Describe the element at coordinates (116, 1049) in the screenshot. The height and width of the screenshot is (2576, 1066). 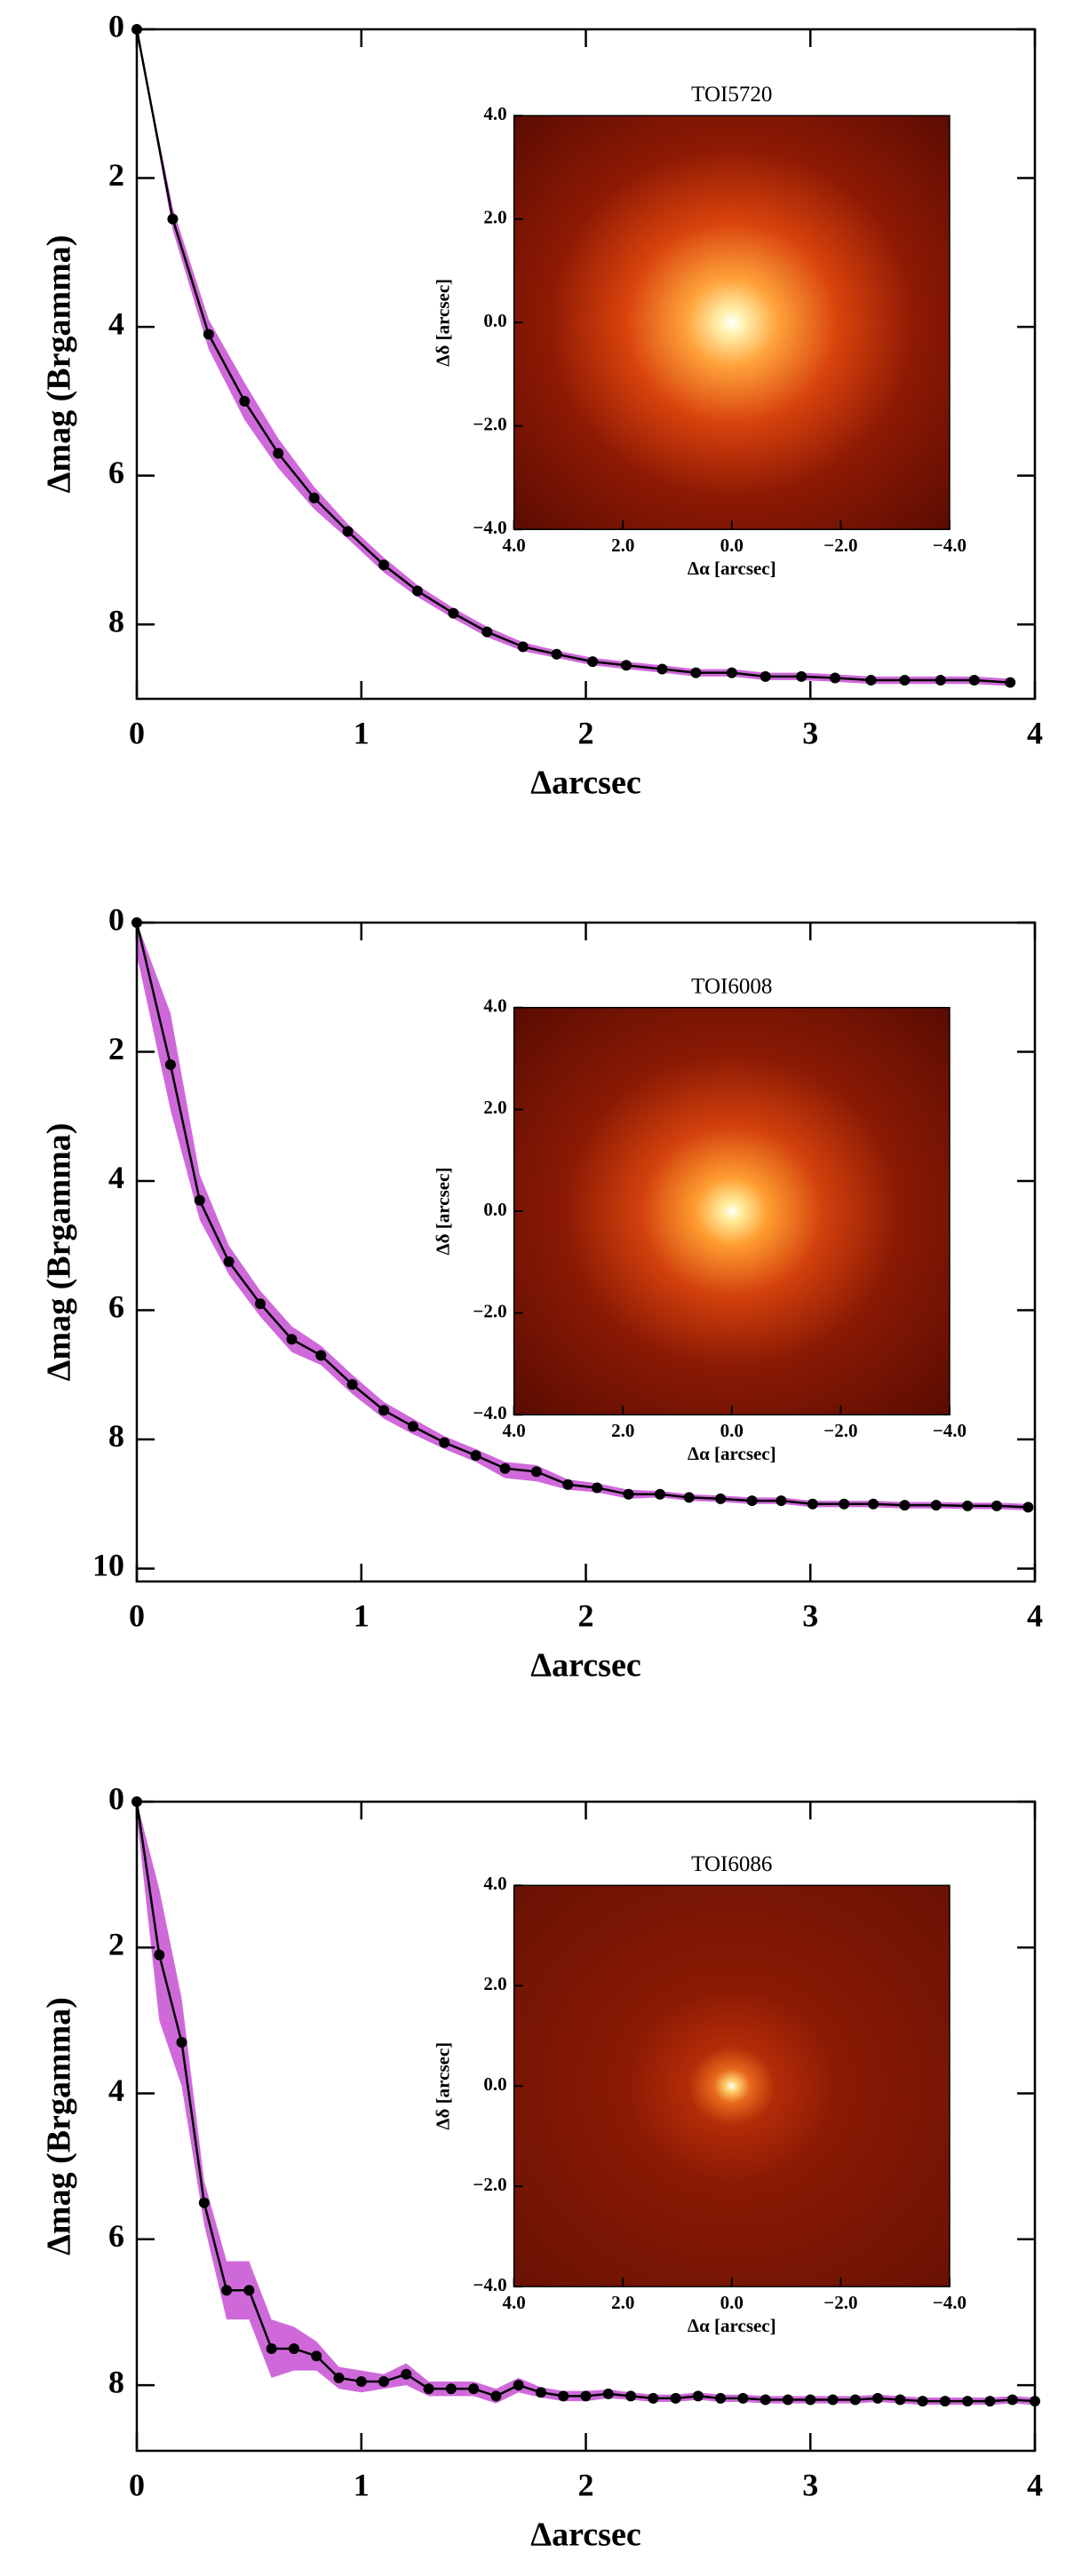
I see `y-tick-label: 2` at that location.